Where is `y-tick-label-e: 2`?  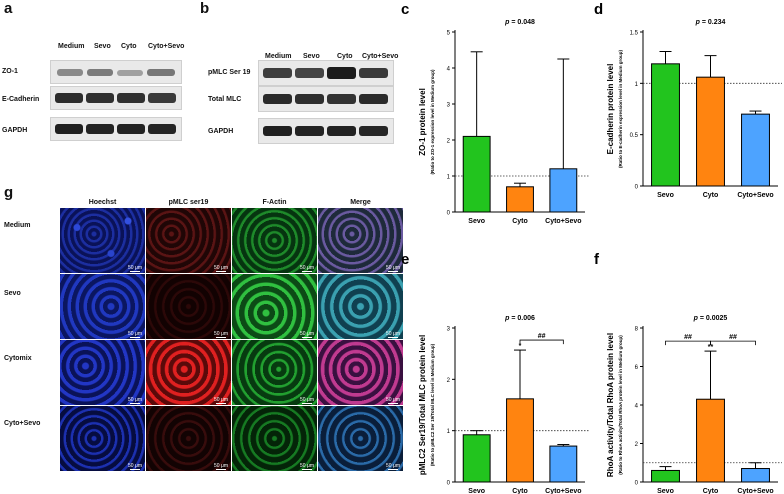
y-tick-label-e: 2 is located at coordinates (449, 381).